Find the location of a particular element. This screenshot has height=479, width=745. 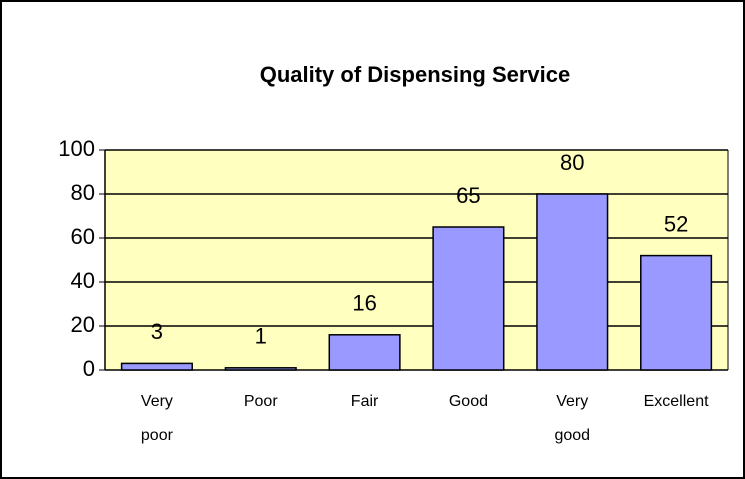

y-tick-label: 40 is located at coordinates (83, 280).